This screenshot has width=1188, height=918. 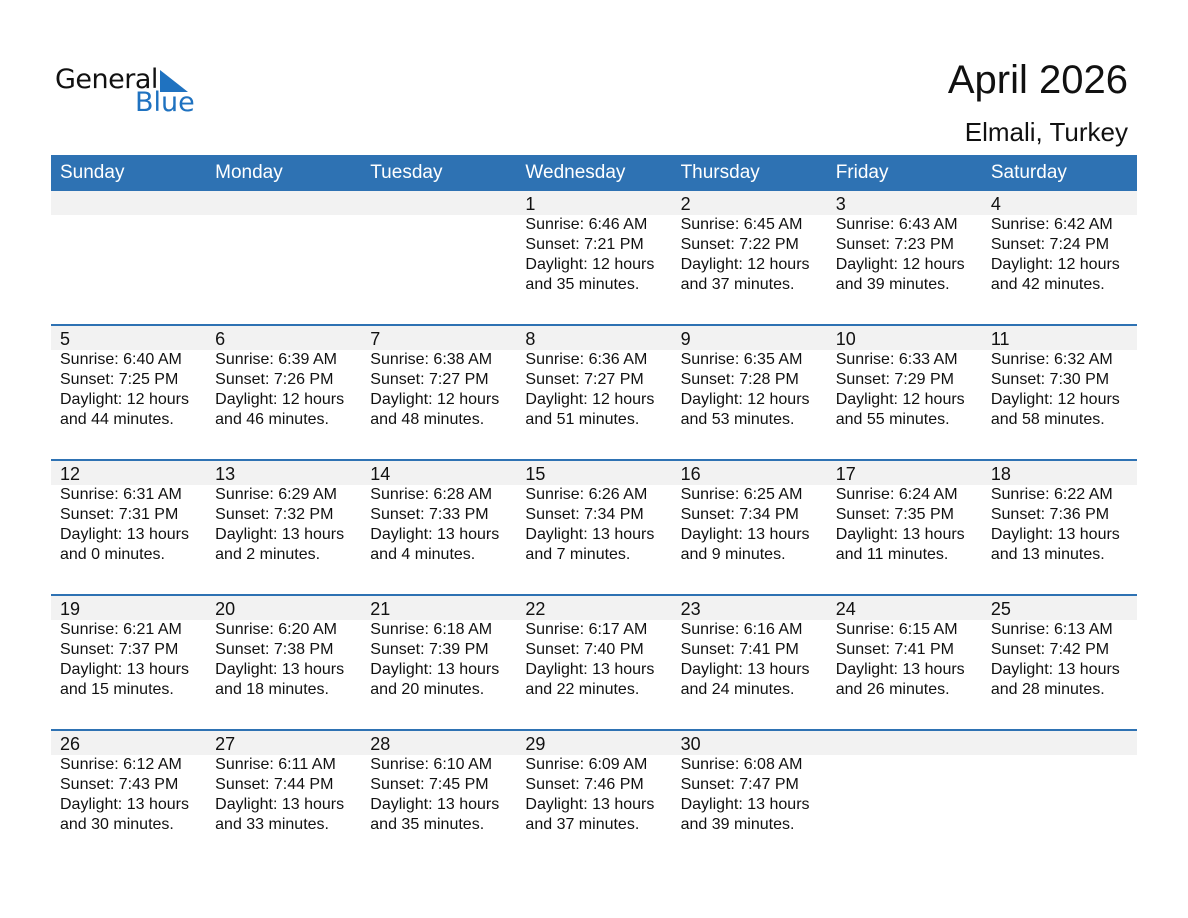 What do you see at coordinates (431, 764) in the screenshot?
I see `sunrise-text: Sunrise: 6:10 AM` at bounding box center [431, 764].